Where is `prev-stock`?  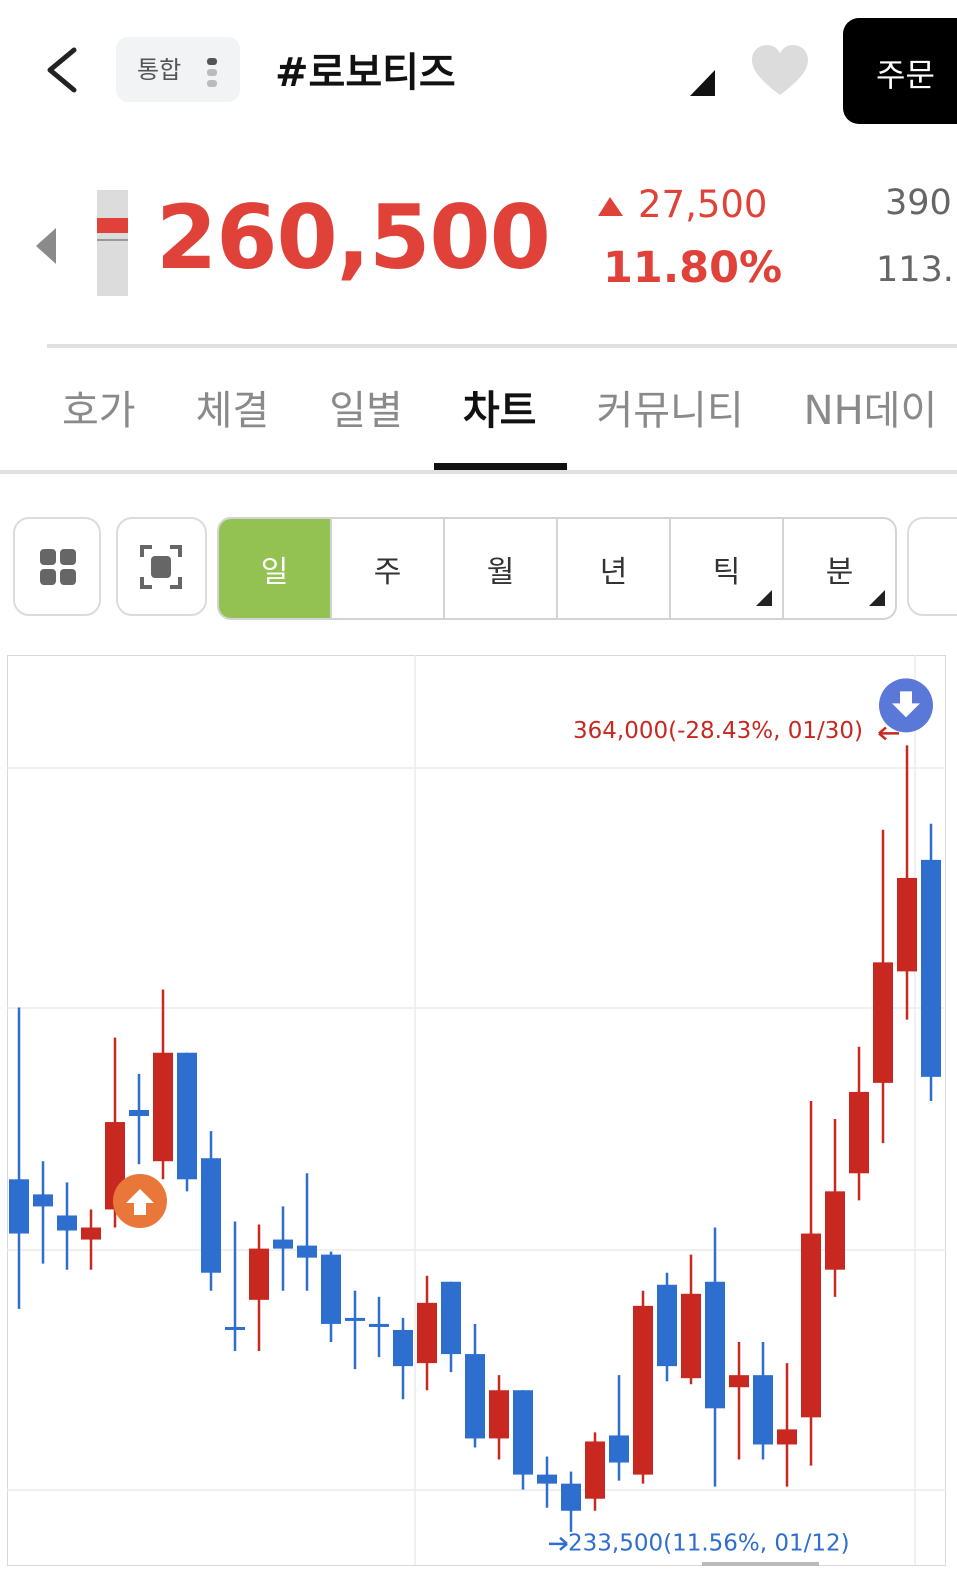 prev-stock is located at coordinates (46, 246).